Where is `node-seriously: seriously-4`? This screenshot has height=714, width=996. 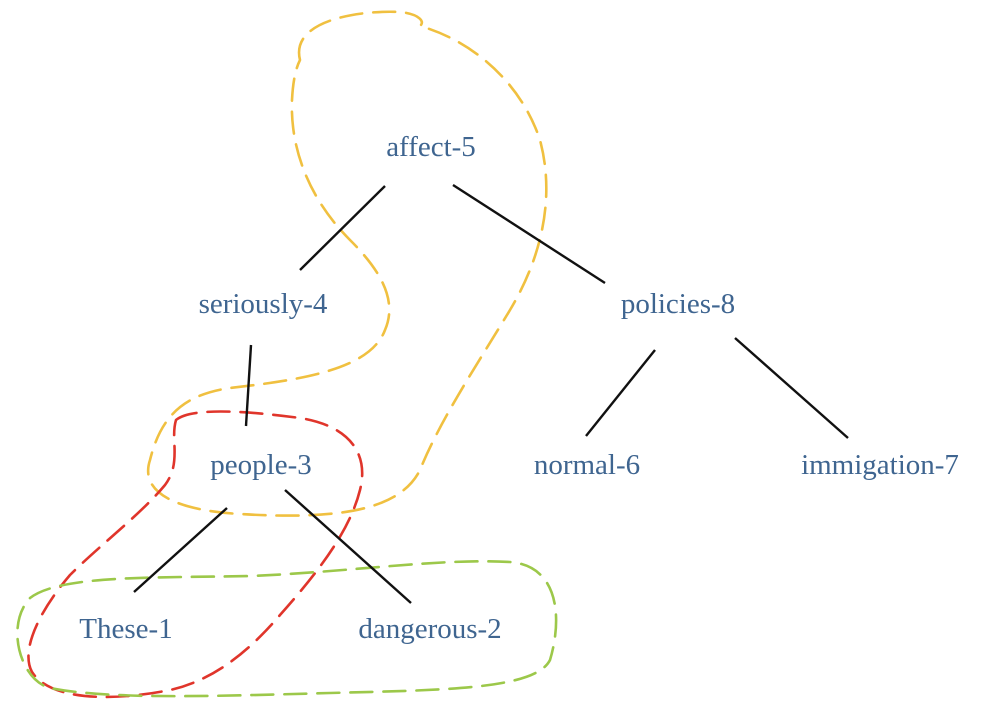 node-seriously: seriously-4 is located at coordinates (263, 304).